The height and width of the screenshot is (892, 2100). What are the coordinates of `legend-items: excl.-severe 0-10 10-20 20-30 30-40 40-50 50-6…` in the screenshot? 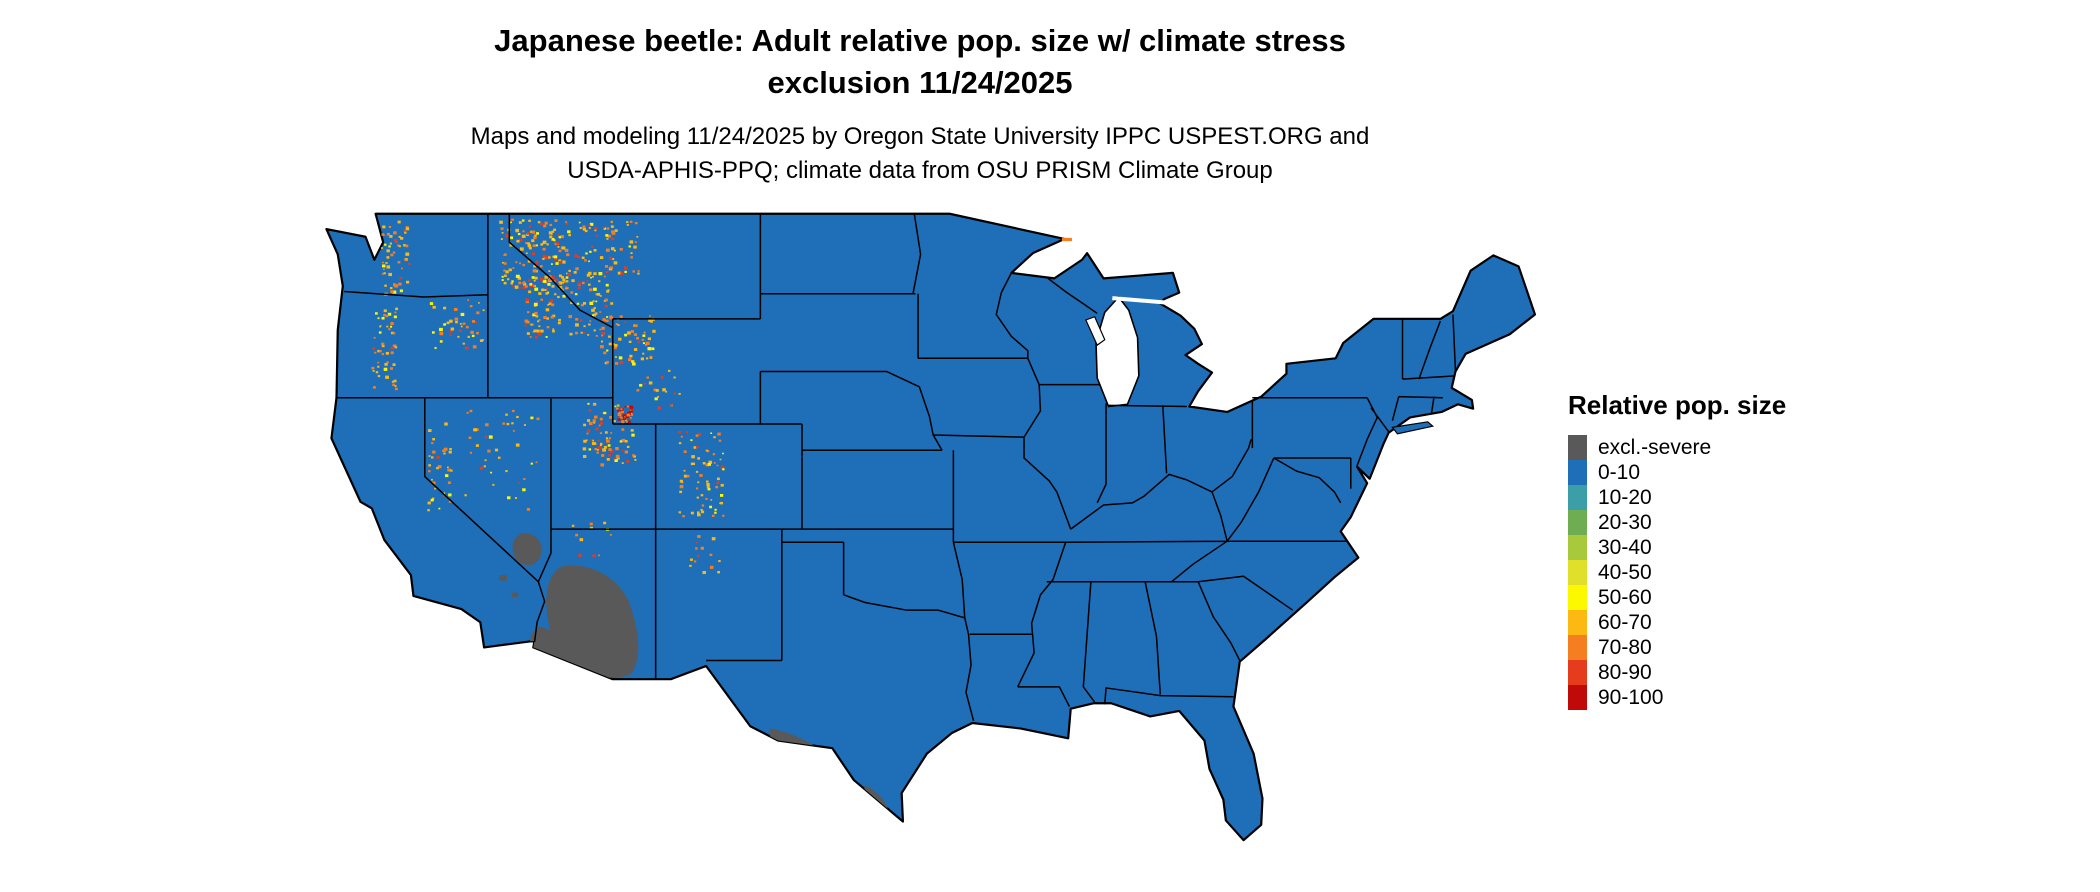 It's located at (1718, 572).